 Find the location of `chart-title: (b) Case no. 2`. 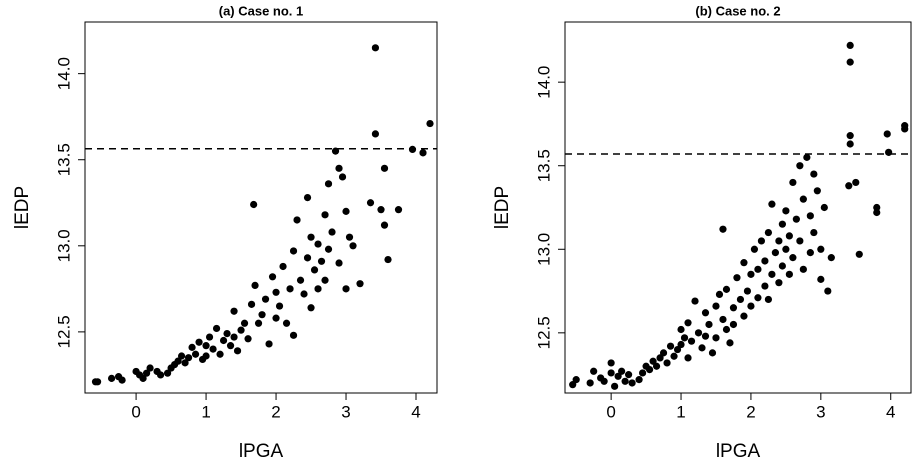

chart-title: (b) Case no. 2 is located at coordinates (737, 10).